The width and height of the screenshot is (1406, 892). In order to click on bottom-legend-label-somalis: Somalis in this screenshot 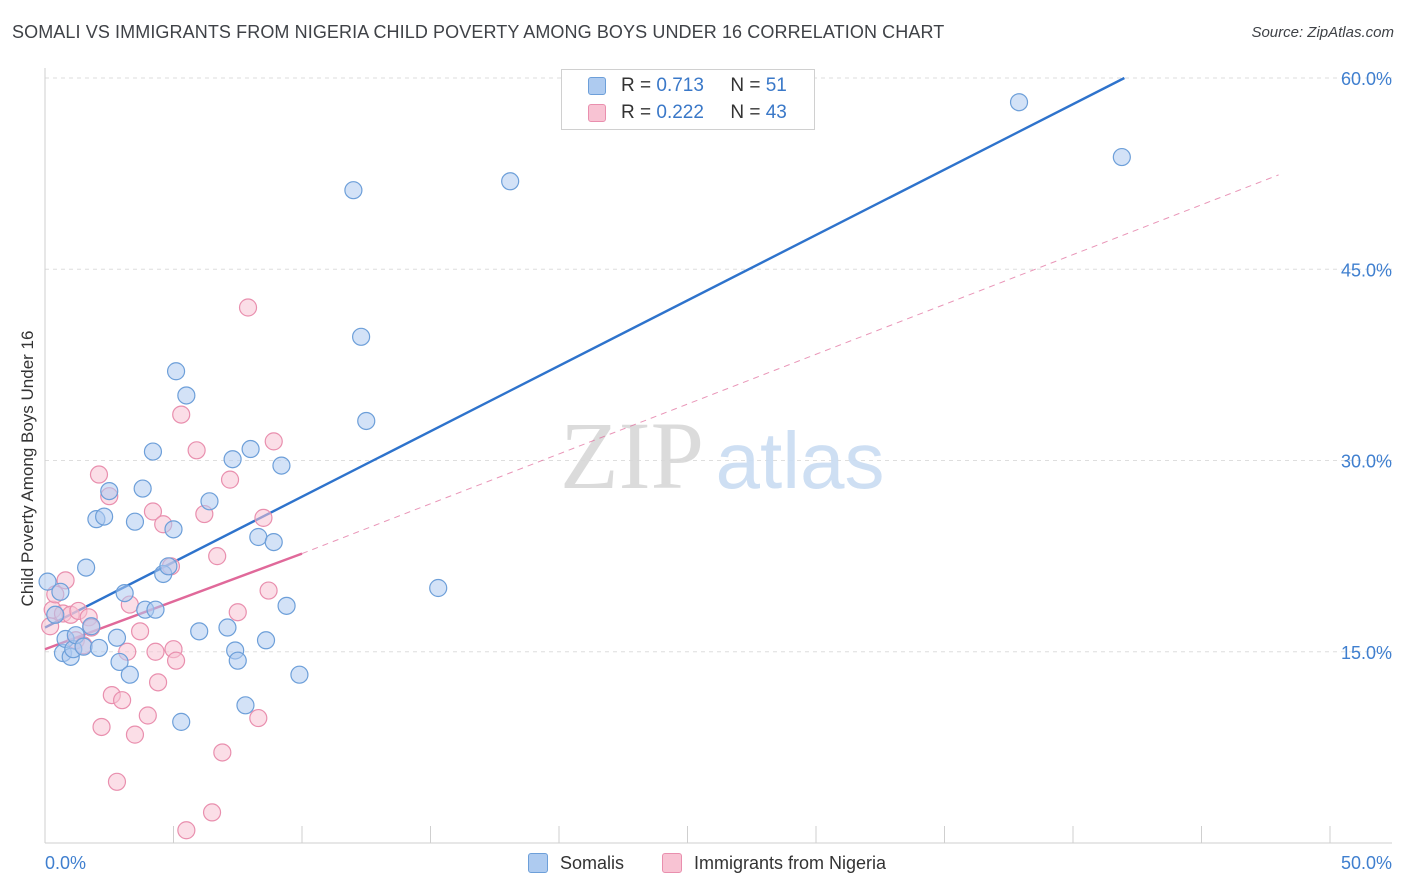, I will do `click(592, 863)`.